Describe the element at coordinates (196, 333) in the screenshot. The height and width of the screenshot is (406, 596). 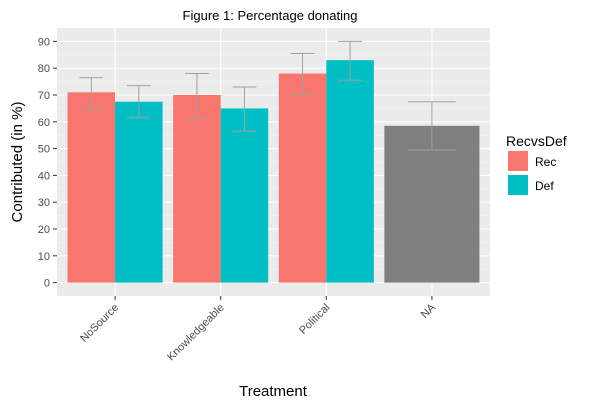
I see `x-tick-label-knowledgeable: Knowledgeable` at that location.